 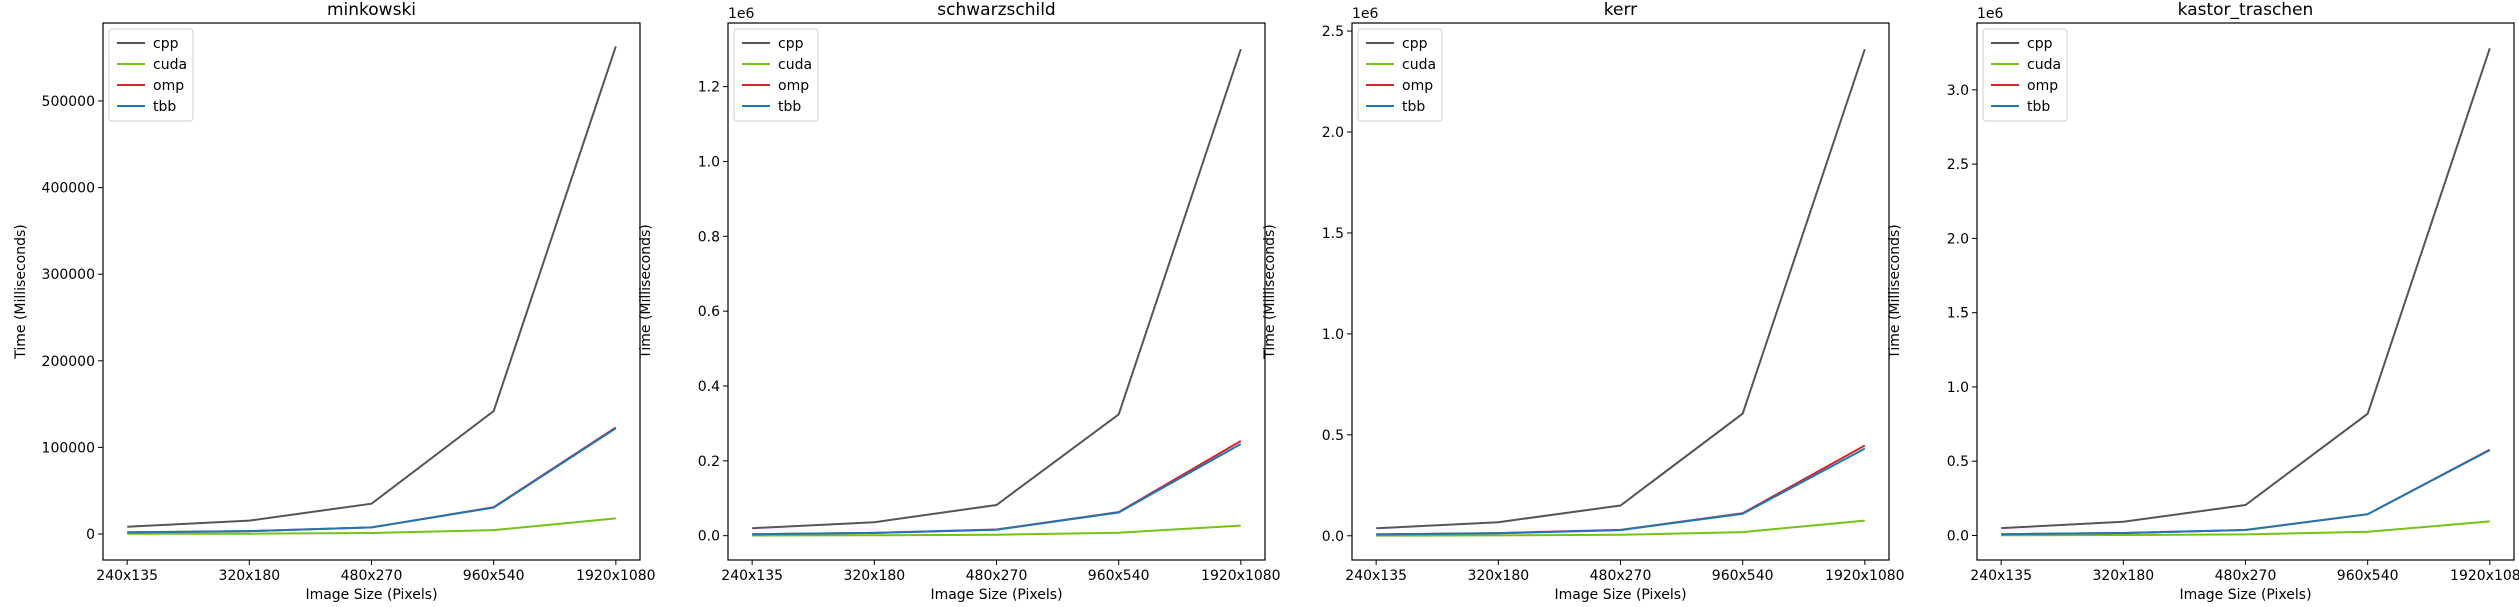 I want to click on y-tick-label: 400000, so click(x=68, y=189).